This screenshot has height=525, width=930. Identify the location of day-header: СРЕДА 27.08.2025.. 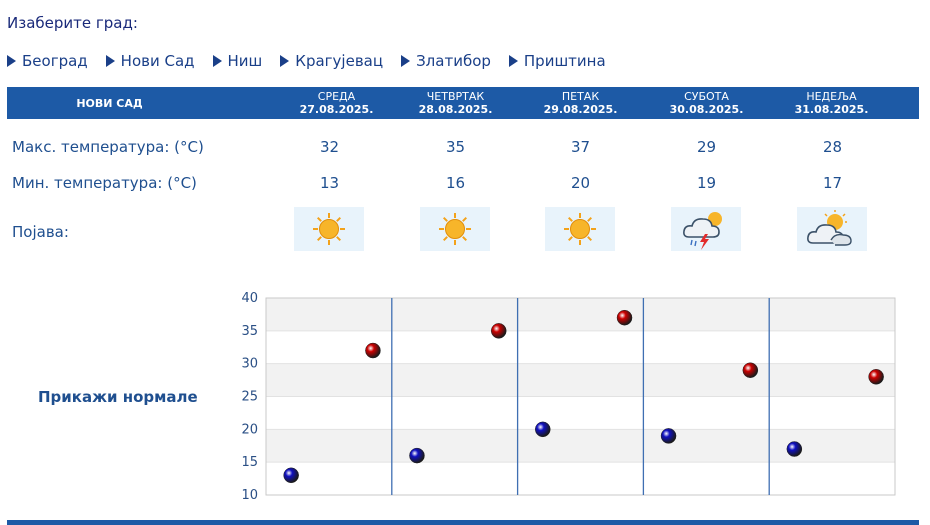
(336, 103).